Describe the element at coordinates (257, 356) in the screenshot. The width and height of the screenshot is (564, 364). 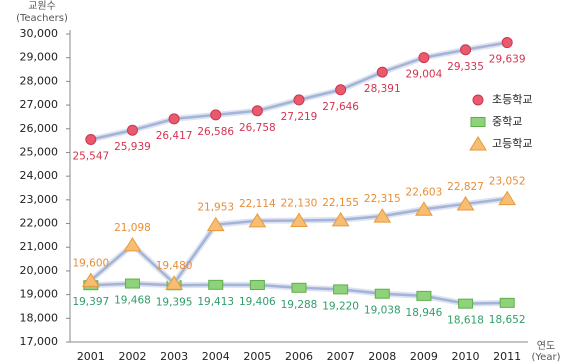
I see `x-tick-label: 2005` at that location.